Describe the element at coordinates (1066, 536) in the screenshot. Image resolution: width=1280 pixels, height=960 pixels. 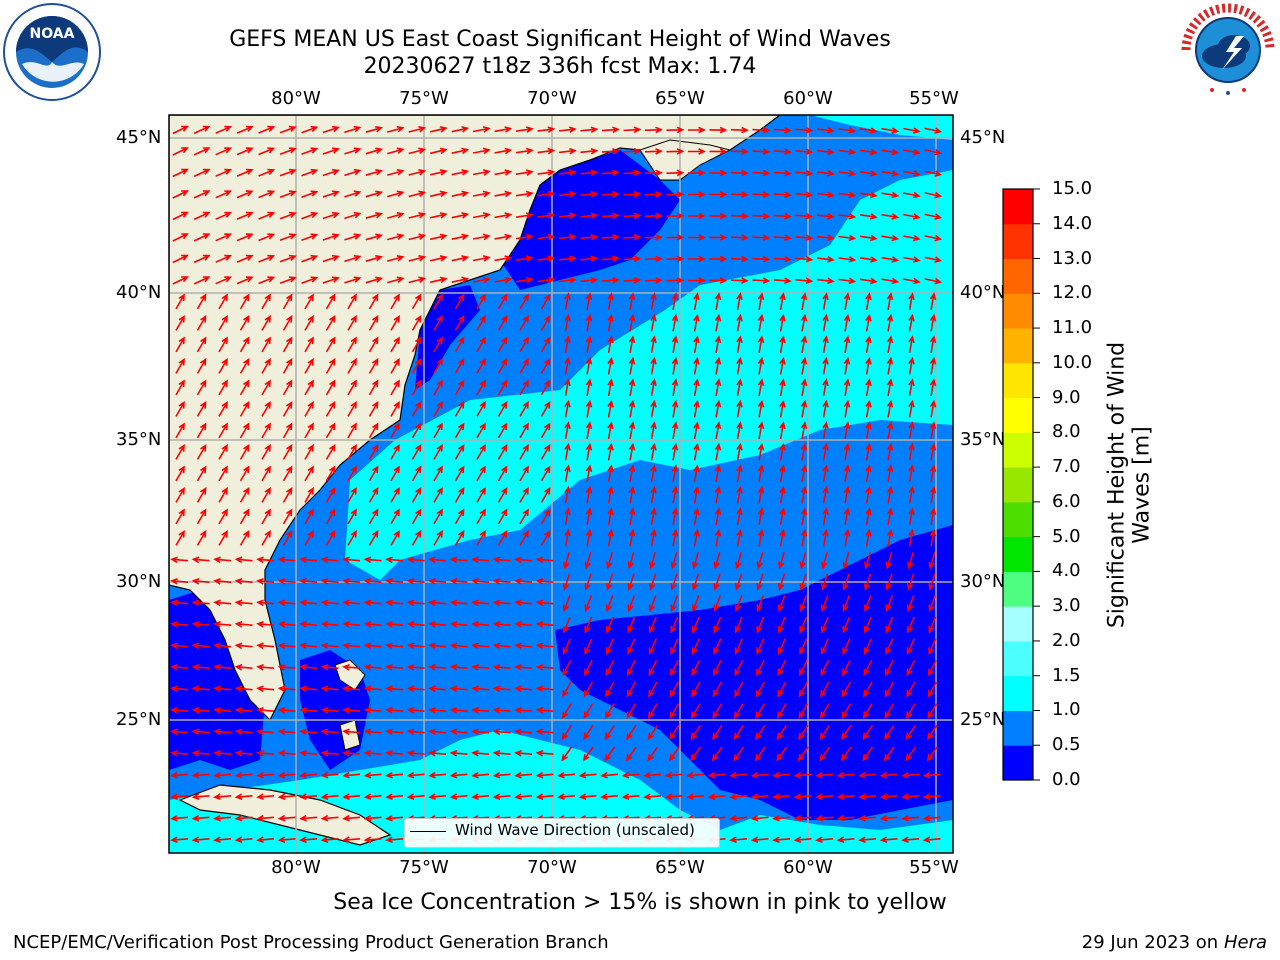
I see `colorbar-tick: 5.0` at that location.